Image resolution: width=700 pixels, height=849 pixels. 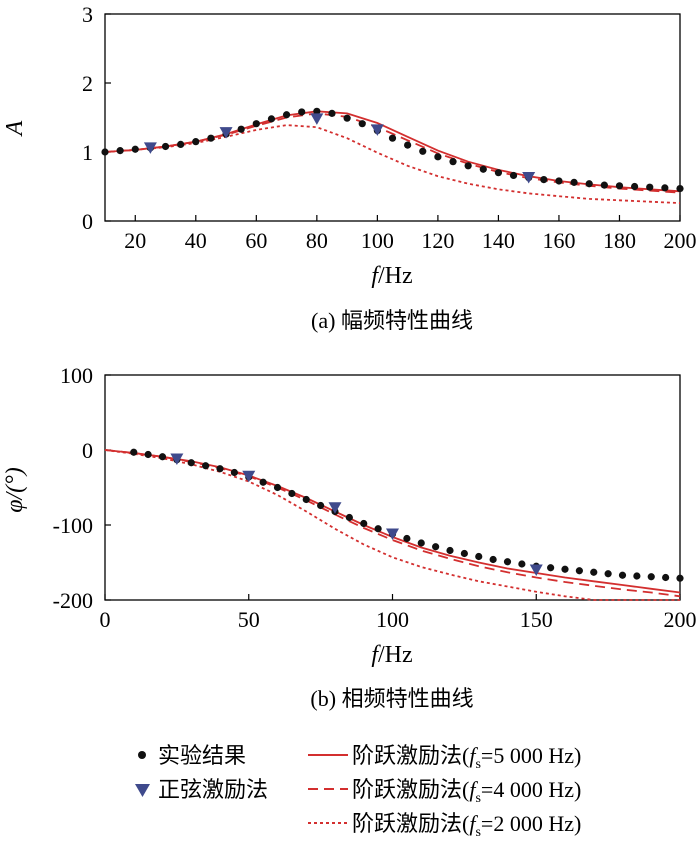 I want to click on amplitude-ylabel: A, so click(x=15, y=128).